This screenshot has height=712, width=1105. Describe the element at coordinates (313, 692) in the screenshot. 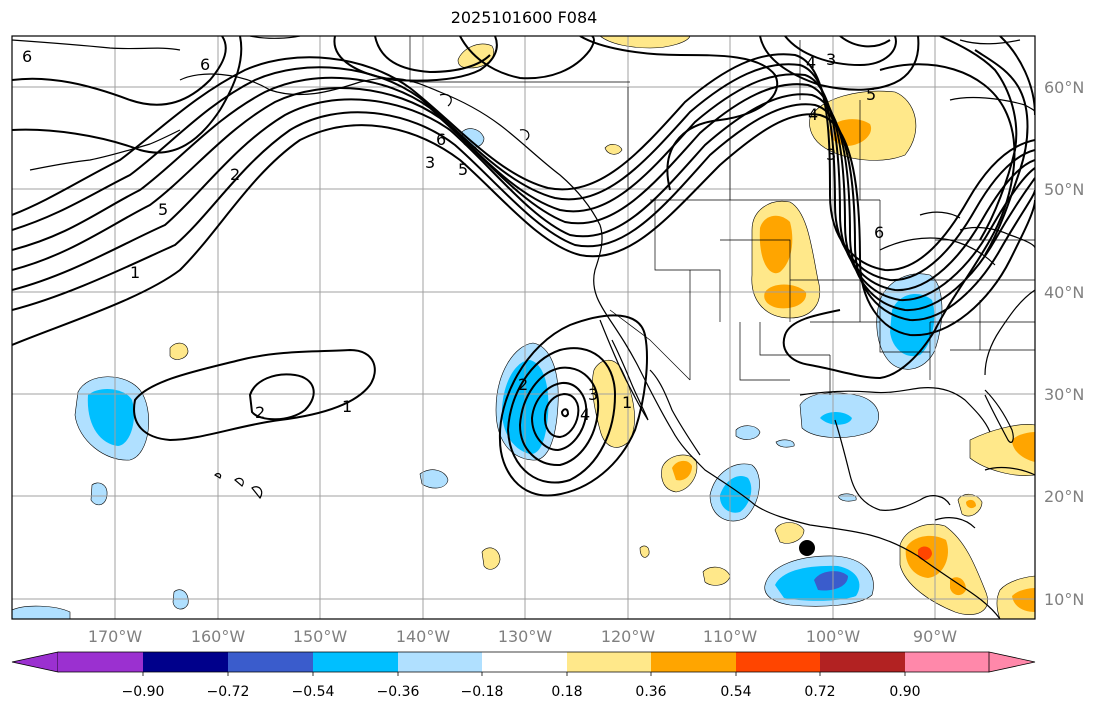

I see `colorbar-label: −0.54` at that location.